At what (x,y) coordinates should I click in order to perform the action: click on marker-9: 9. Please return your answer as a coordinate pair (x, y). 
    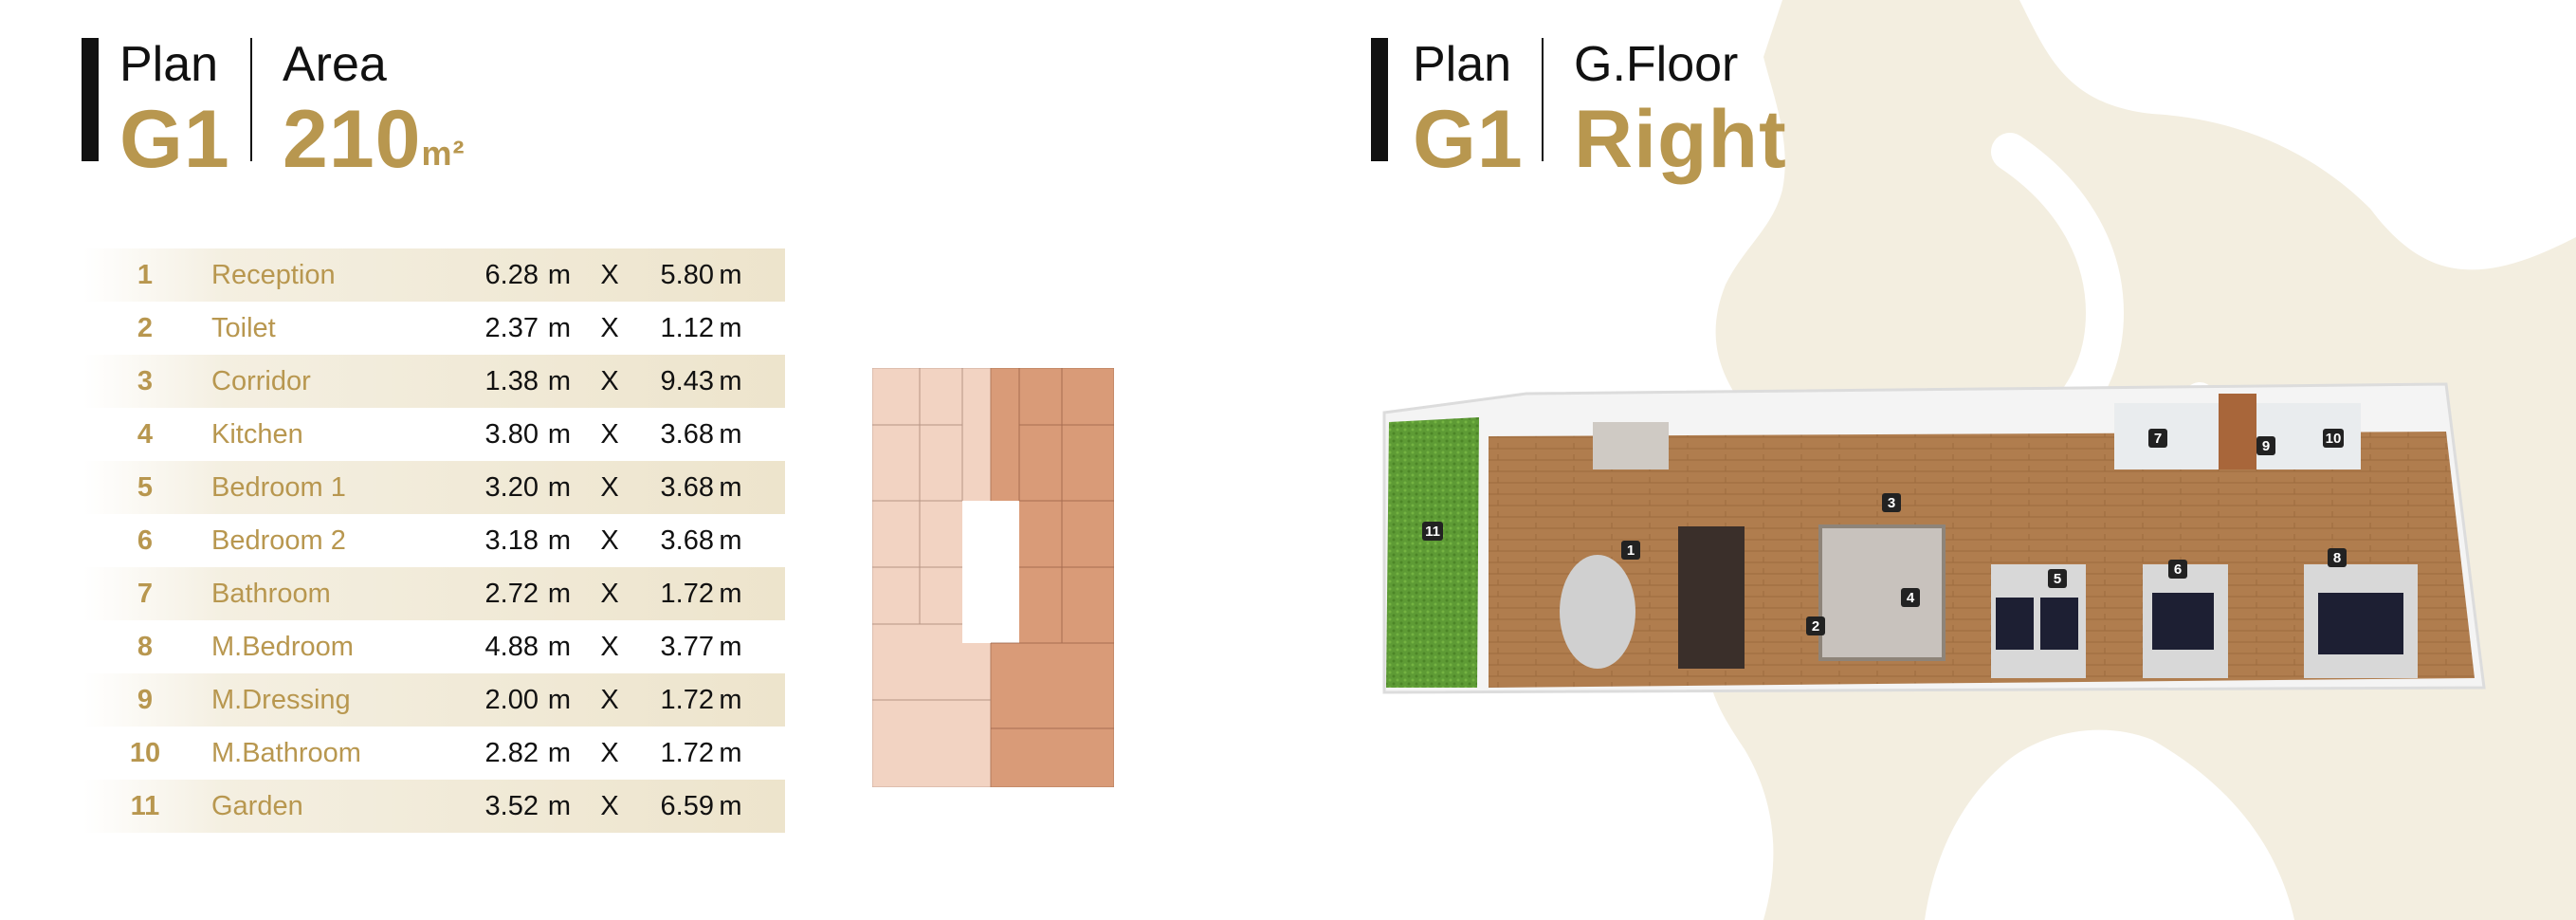
    Looking at the image, I should click on (2266, 446).